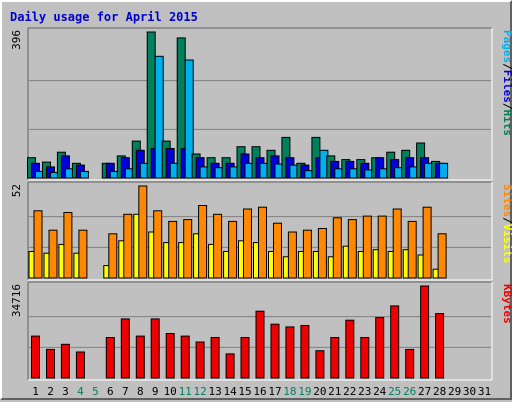 This screenshot has height=402, width=512. I want to click on side-label-panel-0: Pages/Files/Hits, so click(506, 83).